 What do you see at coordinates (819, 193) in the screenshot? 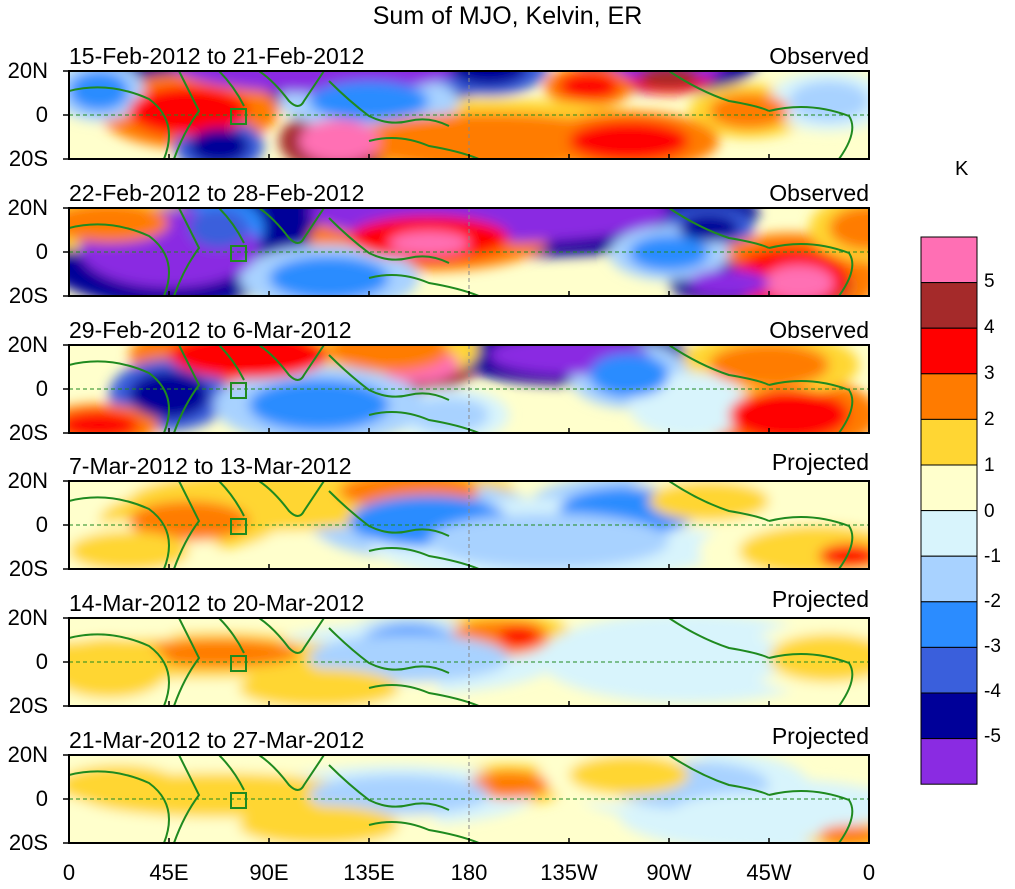
I see `panel-2-status: Observed` at bounding box center [819, 193].